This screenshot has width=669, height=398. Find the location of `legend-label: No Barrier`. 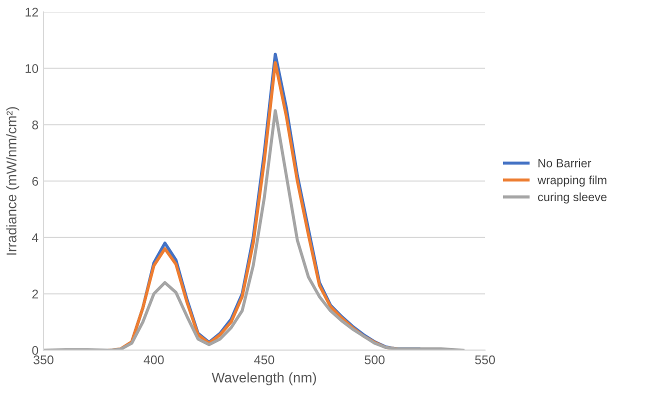

legend-label: No Barrier is located at coordinates (565, 163).